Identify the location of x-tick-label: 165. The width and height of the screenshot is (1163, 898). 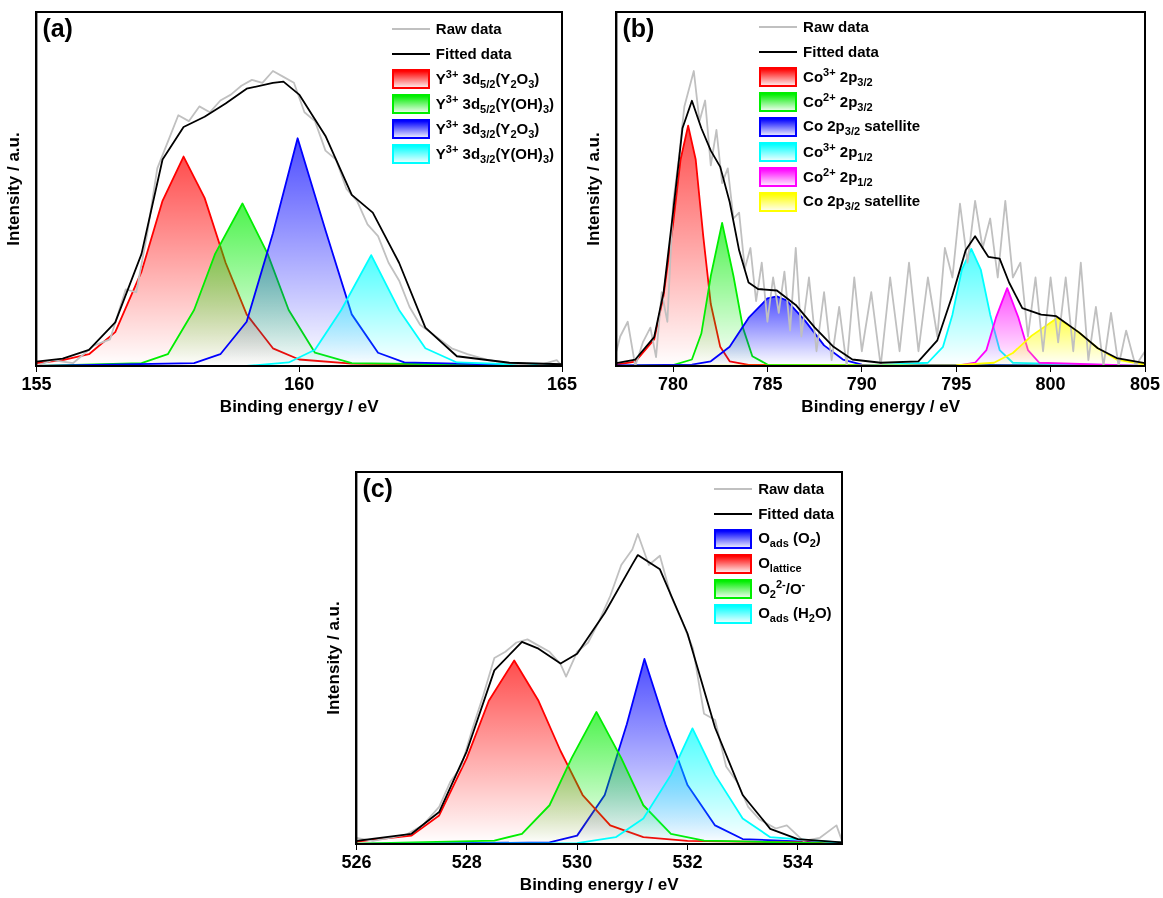
(562, 383).